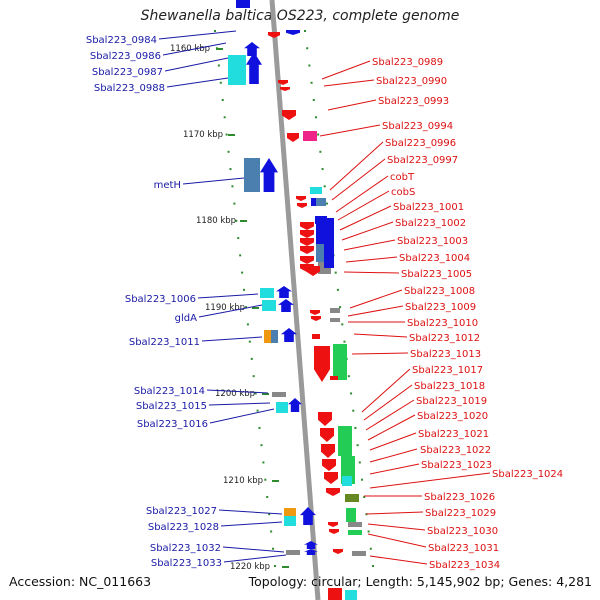 This screenshot has width=600, height=600. Describe the element at coordinates (436, 274) in the screenshot. I see `gene-label-right: Sbal223_1005` at that location.